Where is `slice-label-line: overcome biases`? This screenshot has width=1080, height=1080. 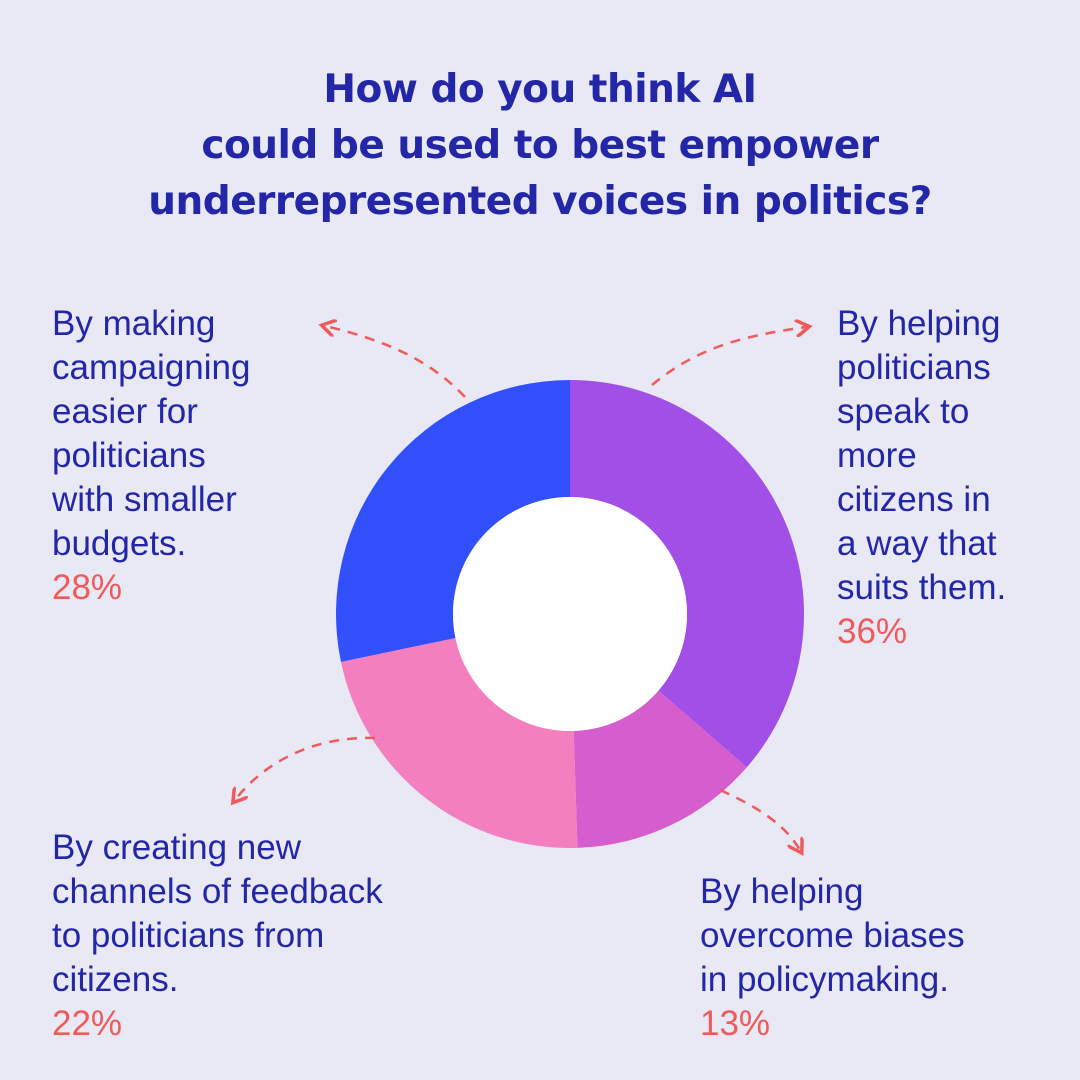
slice-label-line: overcome biases is located at coordinates (832, 935).